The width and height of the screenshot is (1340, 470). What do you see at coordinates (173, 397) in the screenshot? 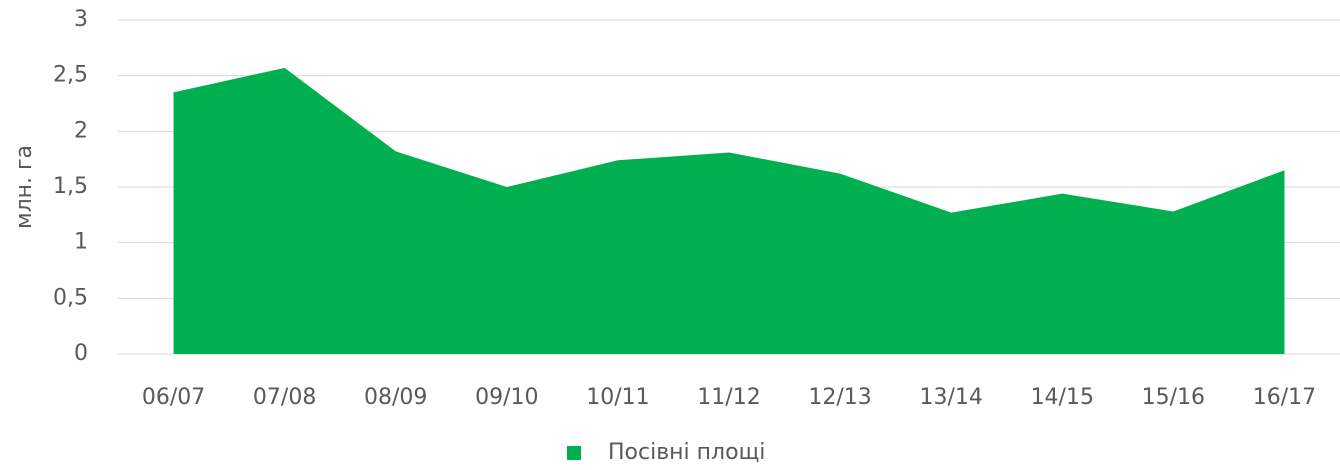
I see `x-tick-label: 06/07` at bounding box center [173, 397].